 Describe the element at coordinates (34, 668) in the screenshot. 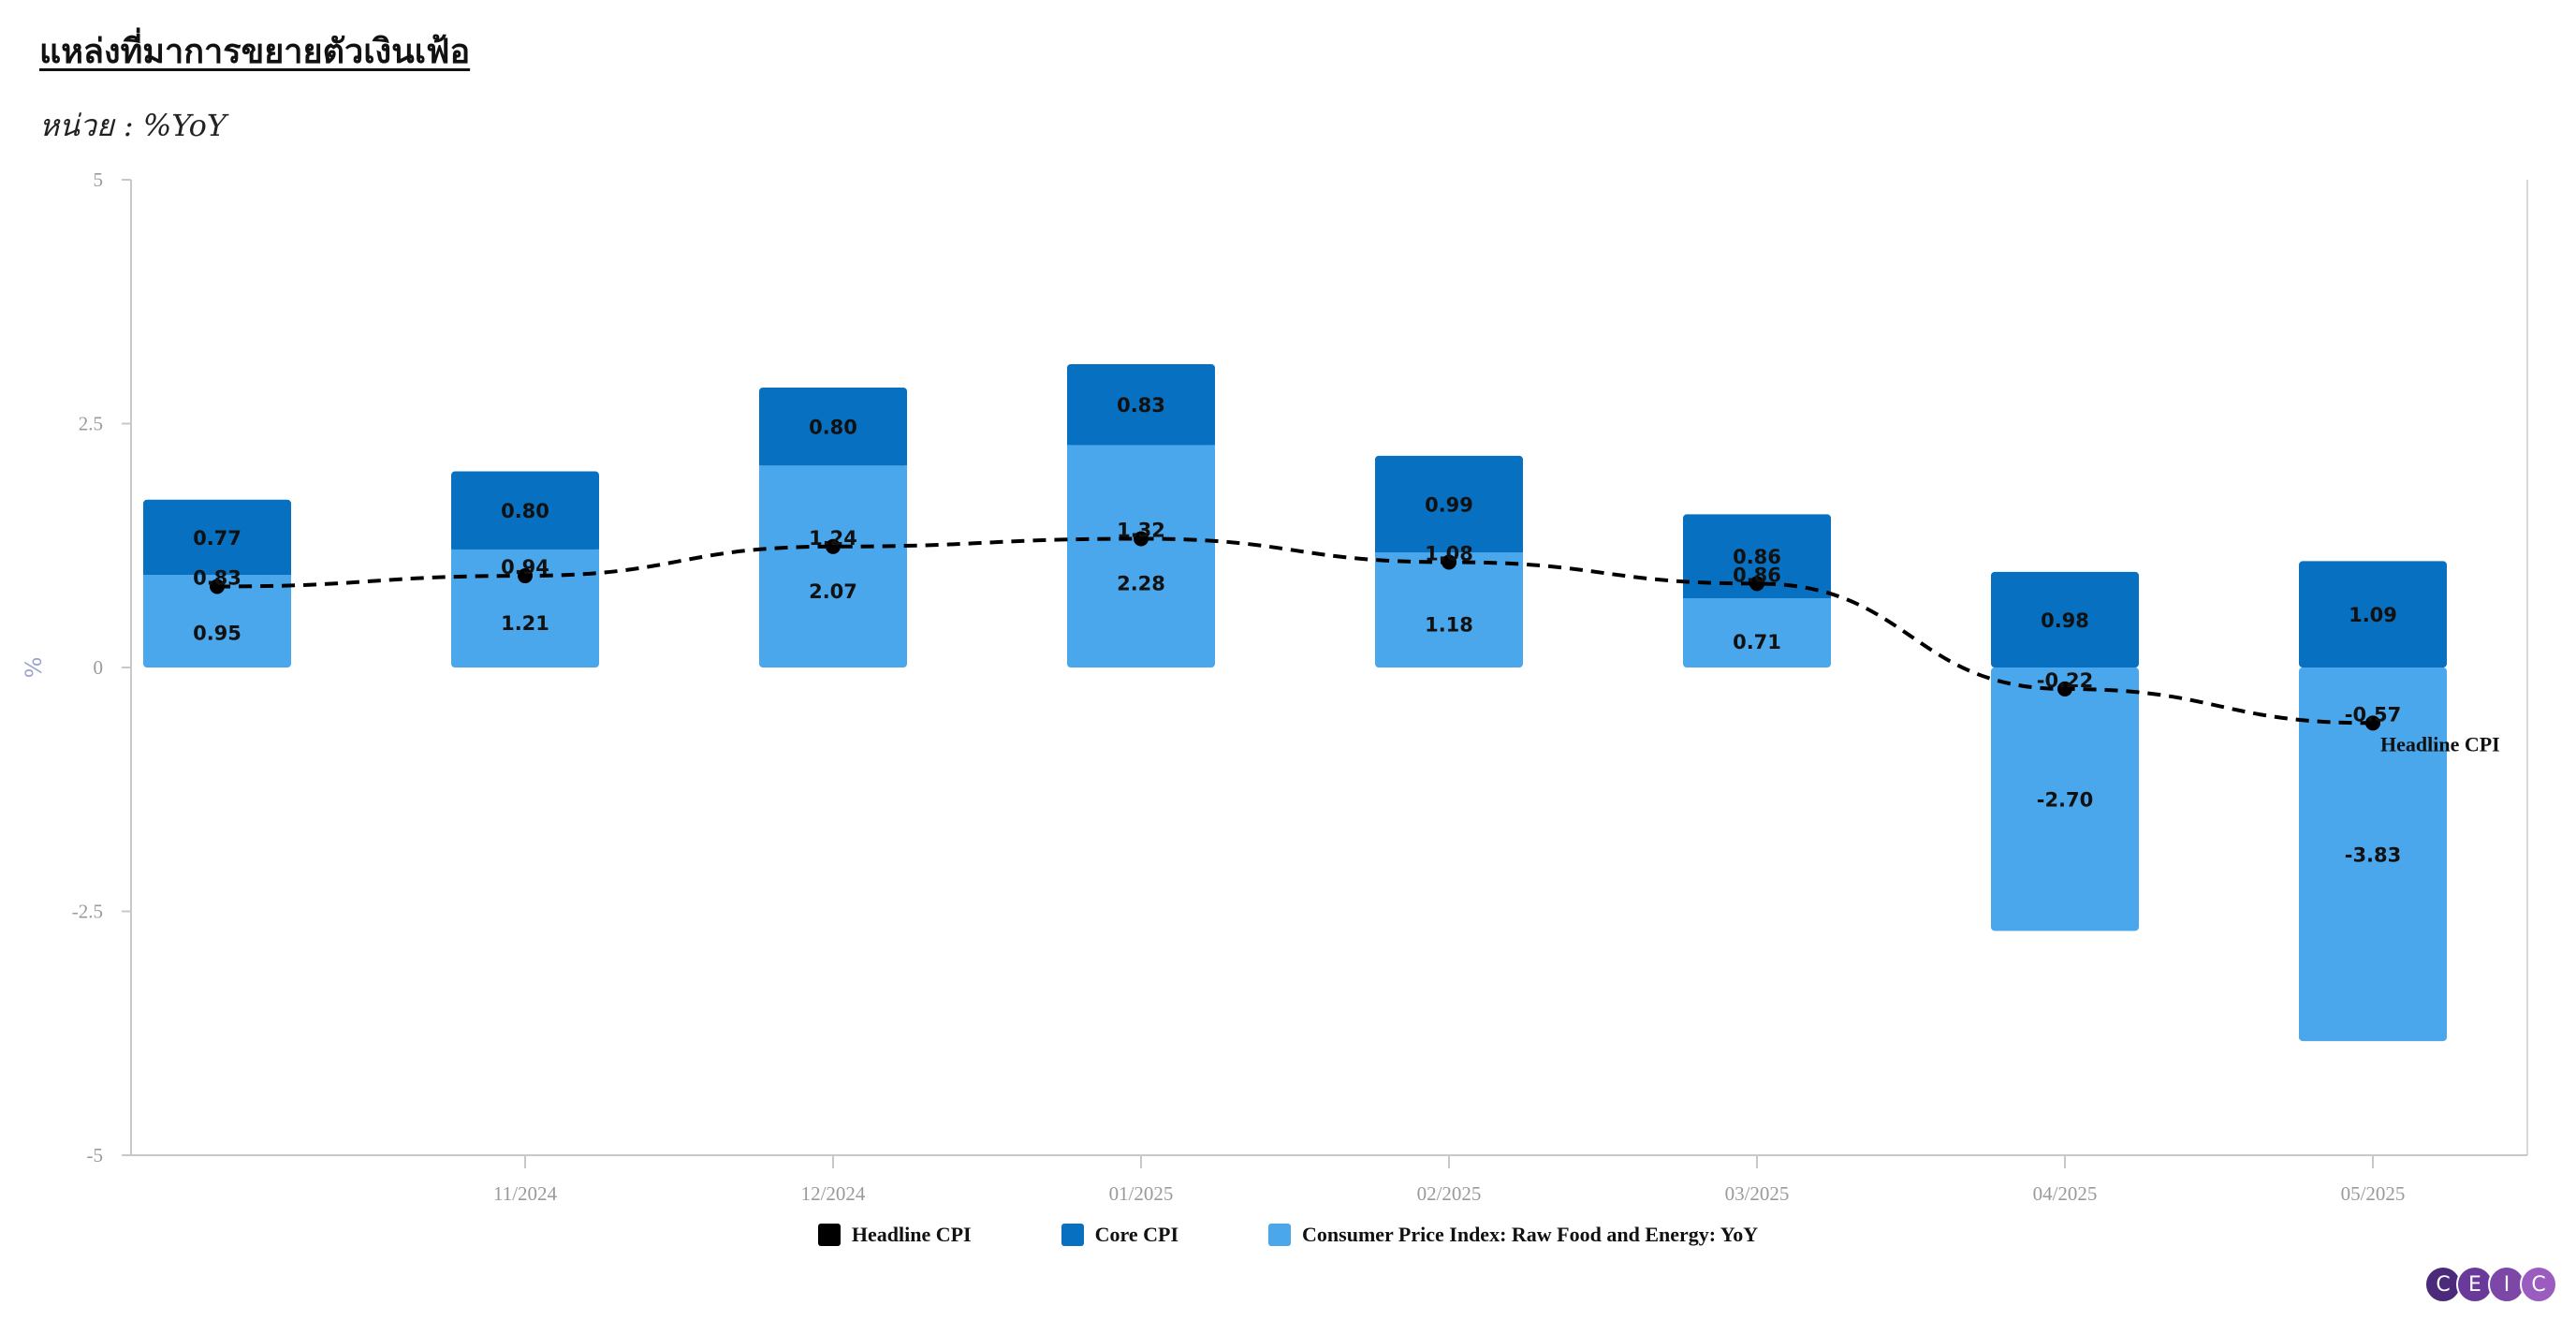

I see `y-axis-label: %` at that location.